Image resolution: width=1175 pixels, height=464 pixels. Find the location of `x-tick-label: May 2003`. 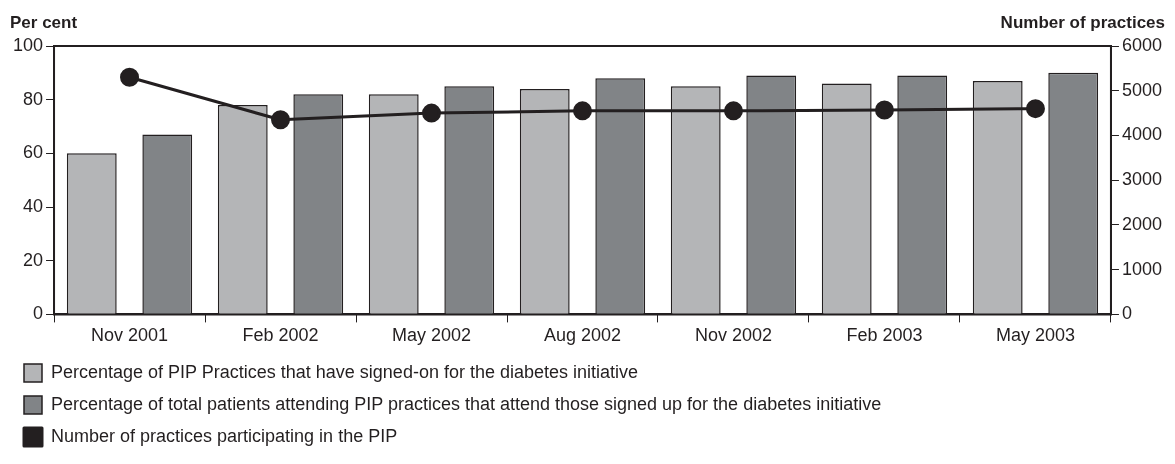

x-tick-label: May 2003 is located at coordinates (1035, 335).